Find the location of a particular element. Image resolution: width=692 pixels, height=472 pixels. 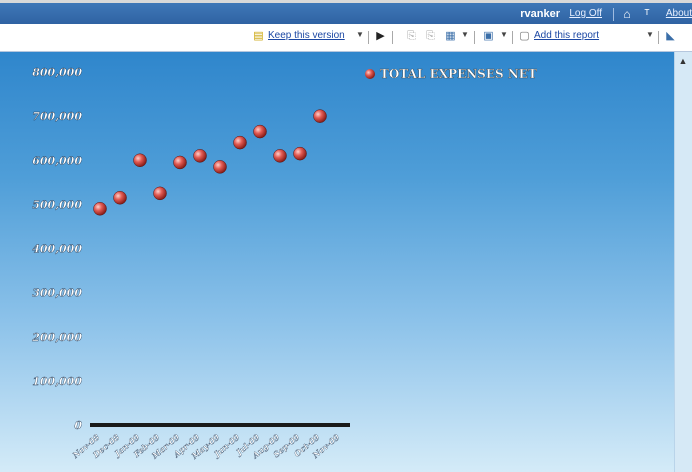

home-icon: ⌂ is located at coordinates (627, 14).